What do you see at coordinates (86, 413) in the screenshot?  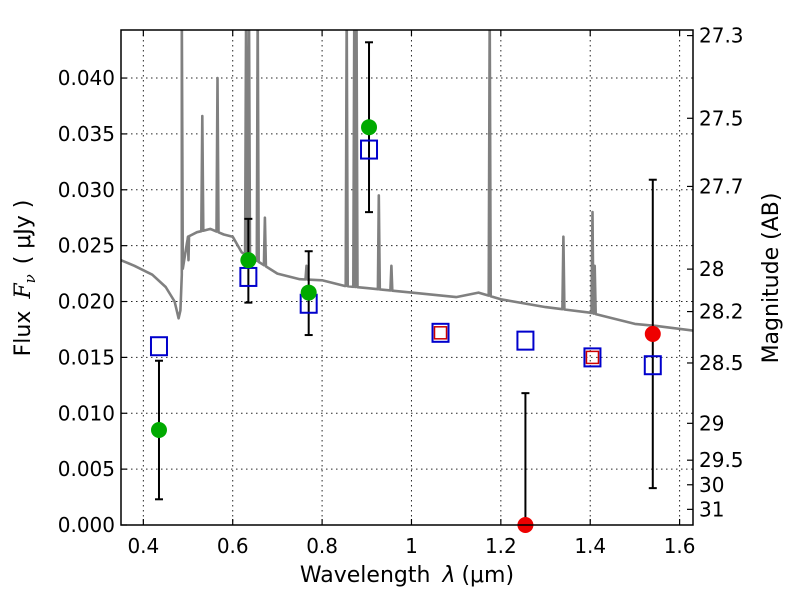 I see `y-tick-label: 0.010` at bounding box center [86, 413].